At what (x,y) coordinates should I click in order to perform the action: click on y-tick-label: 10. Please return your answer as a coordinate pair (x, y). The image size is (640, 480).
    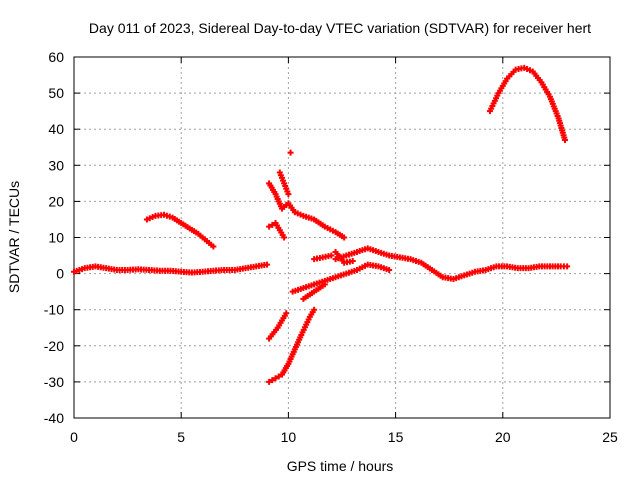
    Looking at the image, I should click on (56, 238).